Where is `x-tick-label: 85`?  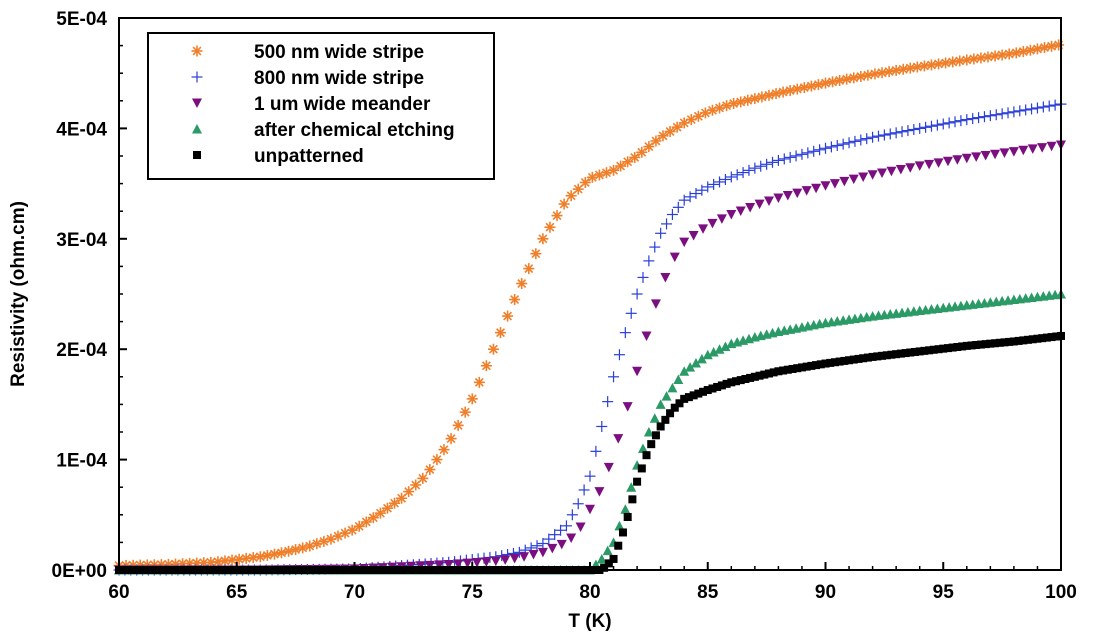 x-tick-label: 85 is located at coordinates (708, 592).